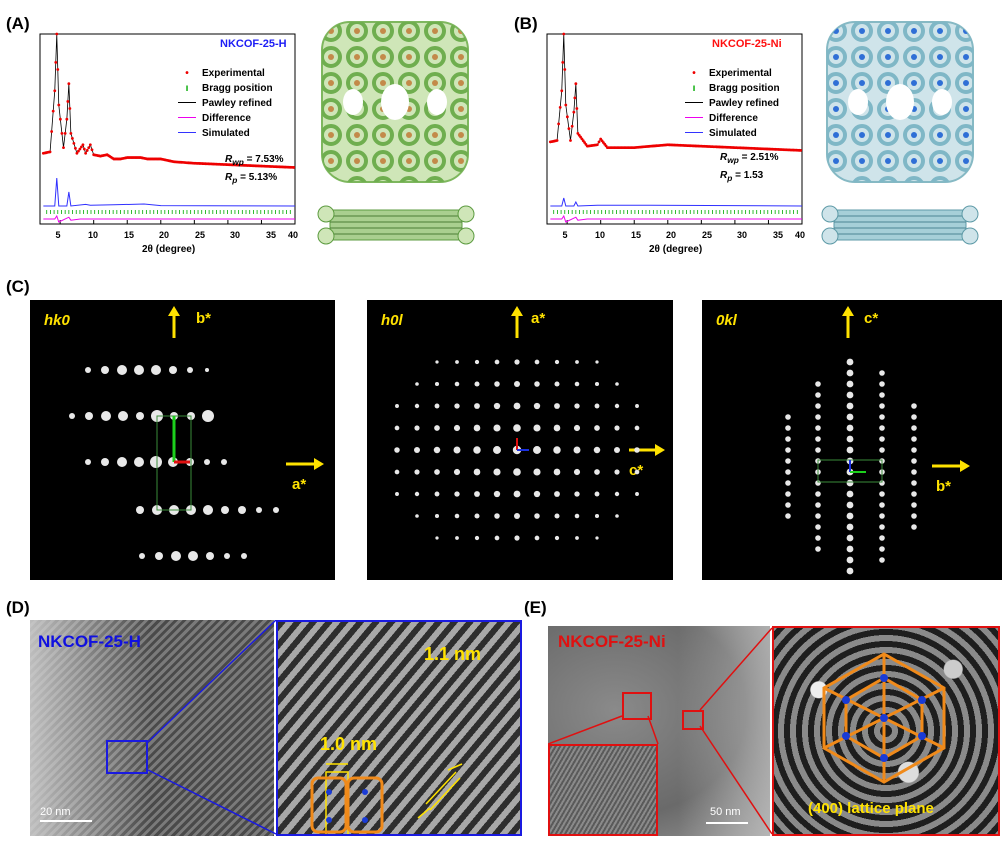 This screenshot has width=1005, height=851. I want to click on framework-overlay-d, so click(347, 805).